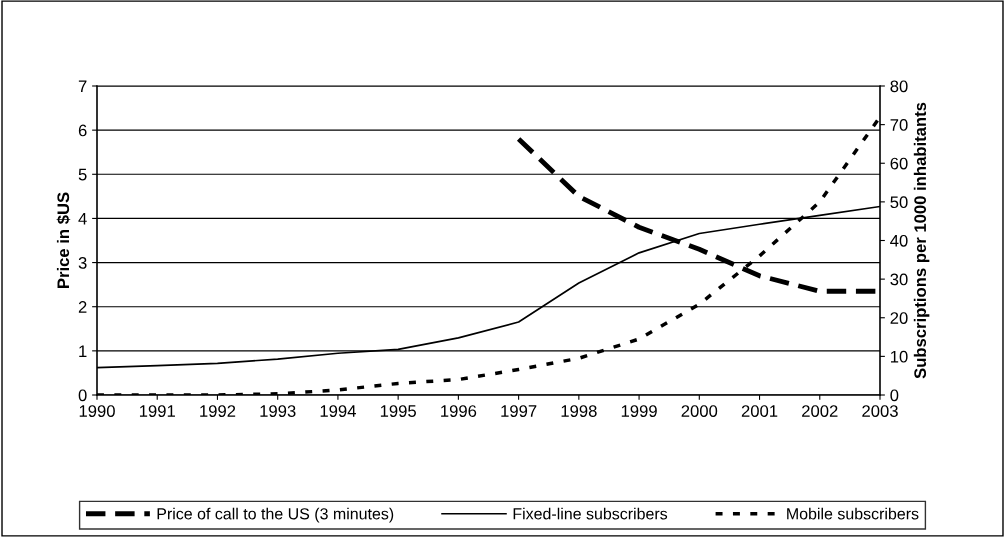  What do you see at coordinates (894, 395) in the screenshot?
I see `y2-tick-label: 0` at bounding box center [894, 395].